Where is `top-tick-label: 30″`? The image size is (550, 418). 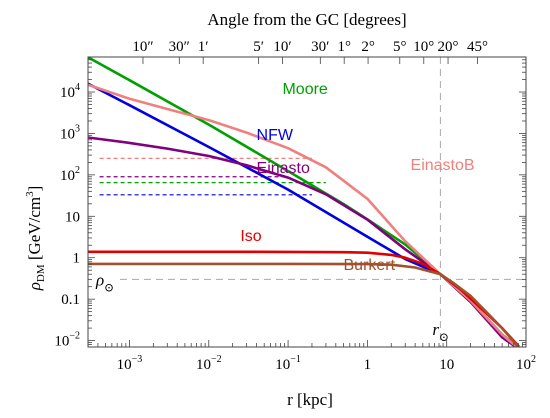 top-tick-label: 30″ is located at coordinates (179, 47).